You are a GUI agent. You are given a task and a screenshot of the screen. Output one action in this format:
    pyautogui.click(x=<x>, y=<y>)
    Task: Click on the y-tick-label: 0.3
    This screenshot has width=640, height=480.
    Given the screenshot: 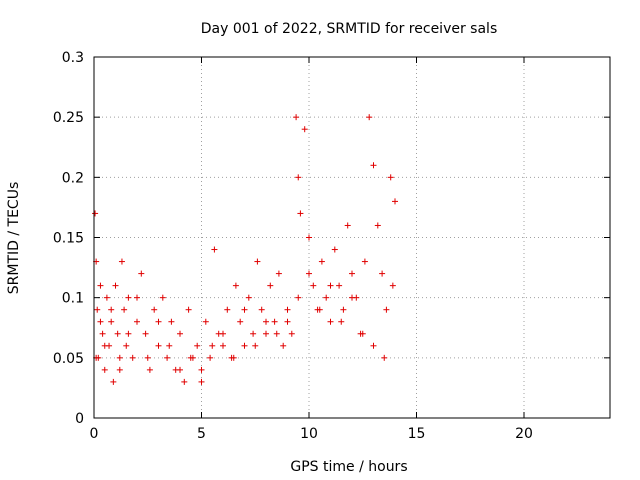 What is the action you would take?
    pyautogui.click(x=73, y=58)
    